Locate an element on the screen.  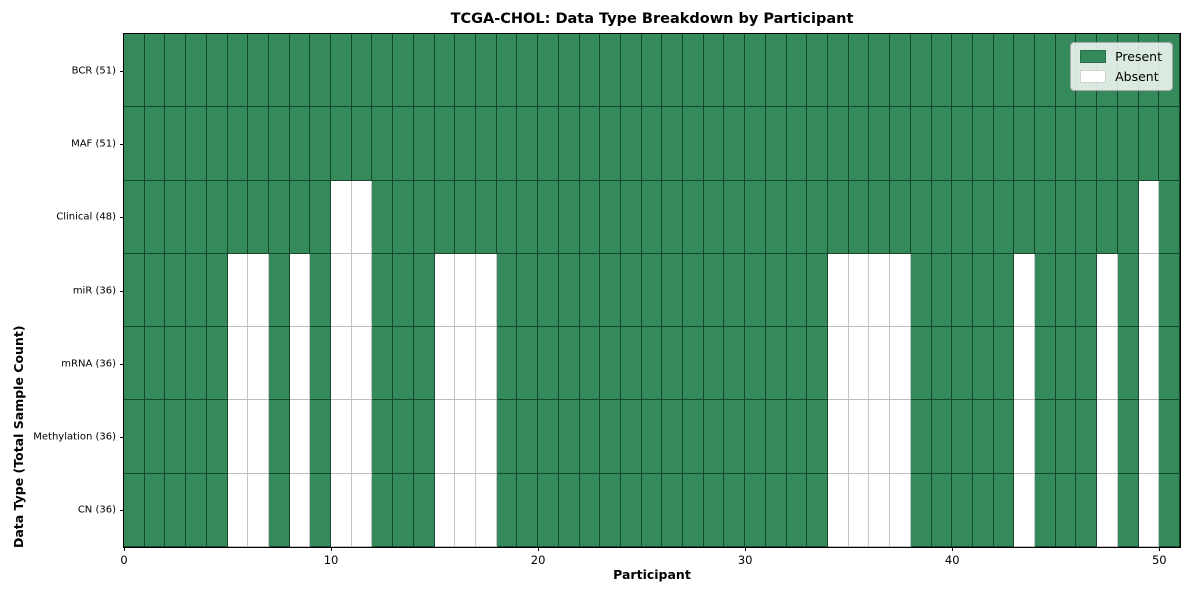
legend-swatch-present is located at coordinates (1093, 56).